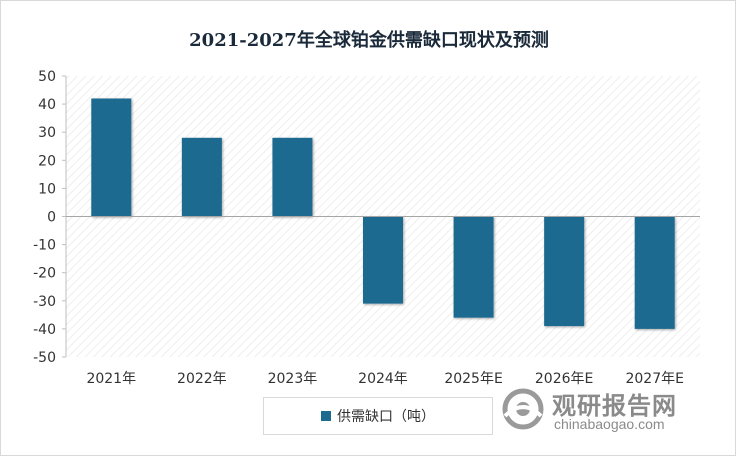 The height and width of the screenshot is (458, 738). I want to click on legend-label: 供需缺口（吨）, so click(386, 417).